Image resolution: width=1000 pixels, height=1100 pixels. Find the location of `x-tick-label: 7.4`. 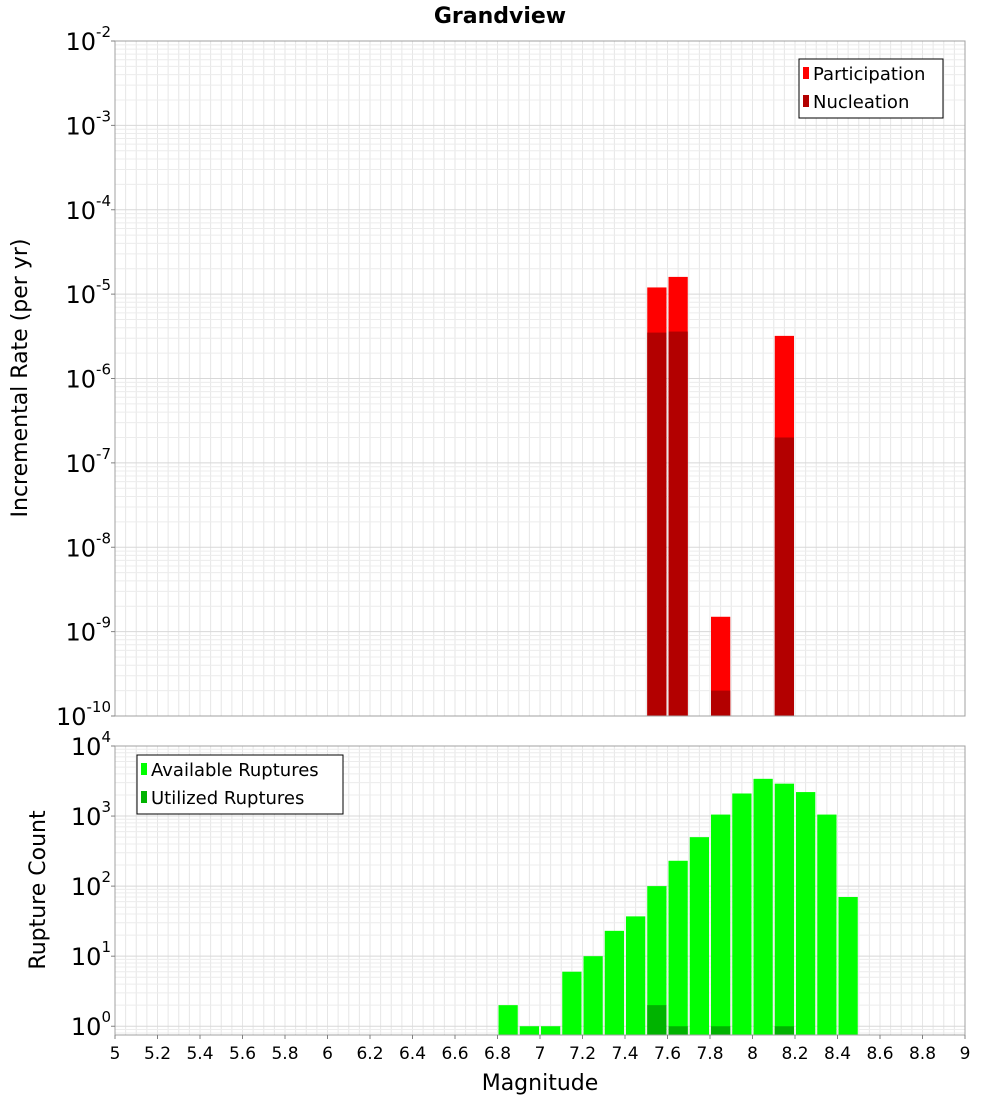

x-tick-label: 7.4 is located at coordinates (624, 1054).